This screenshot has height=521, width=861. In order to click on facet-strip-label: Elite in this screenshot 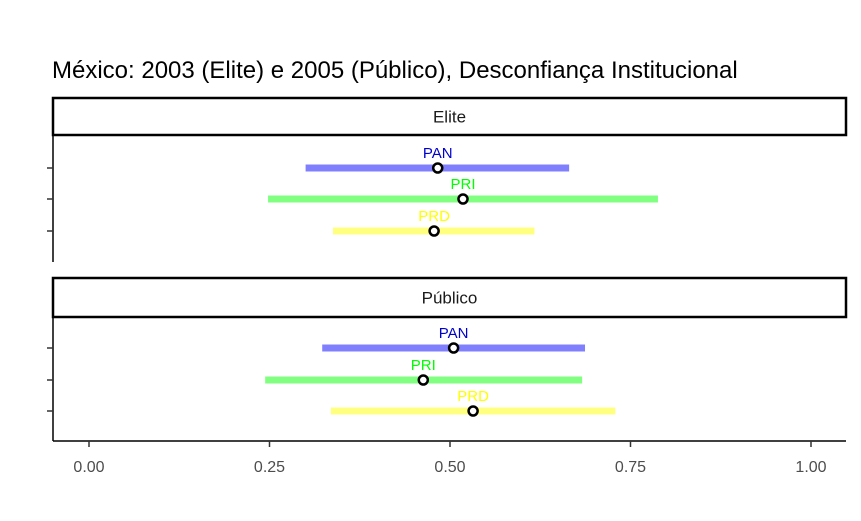, I will do `click(449, 117)`.